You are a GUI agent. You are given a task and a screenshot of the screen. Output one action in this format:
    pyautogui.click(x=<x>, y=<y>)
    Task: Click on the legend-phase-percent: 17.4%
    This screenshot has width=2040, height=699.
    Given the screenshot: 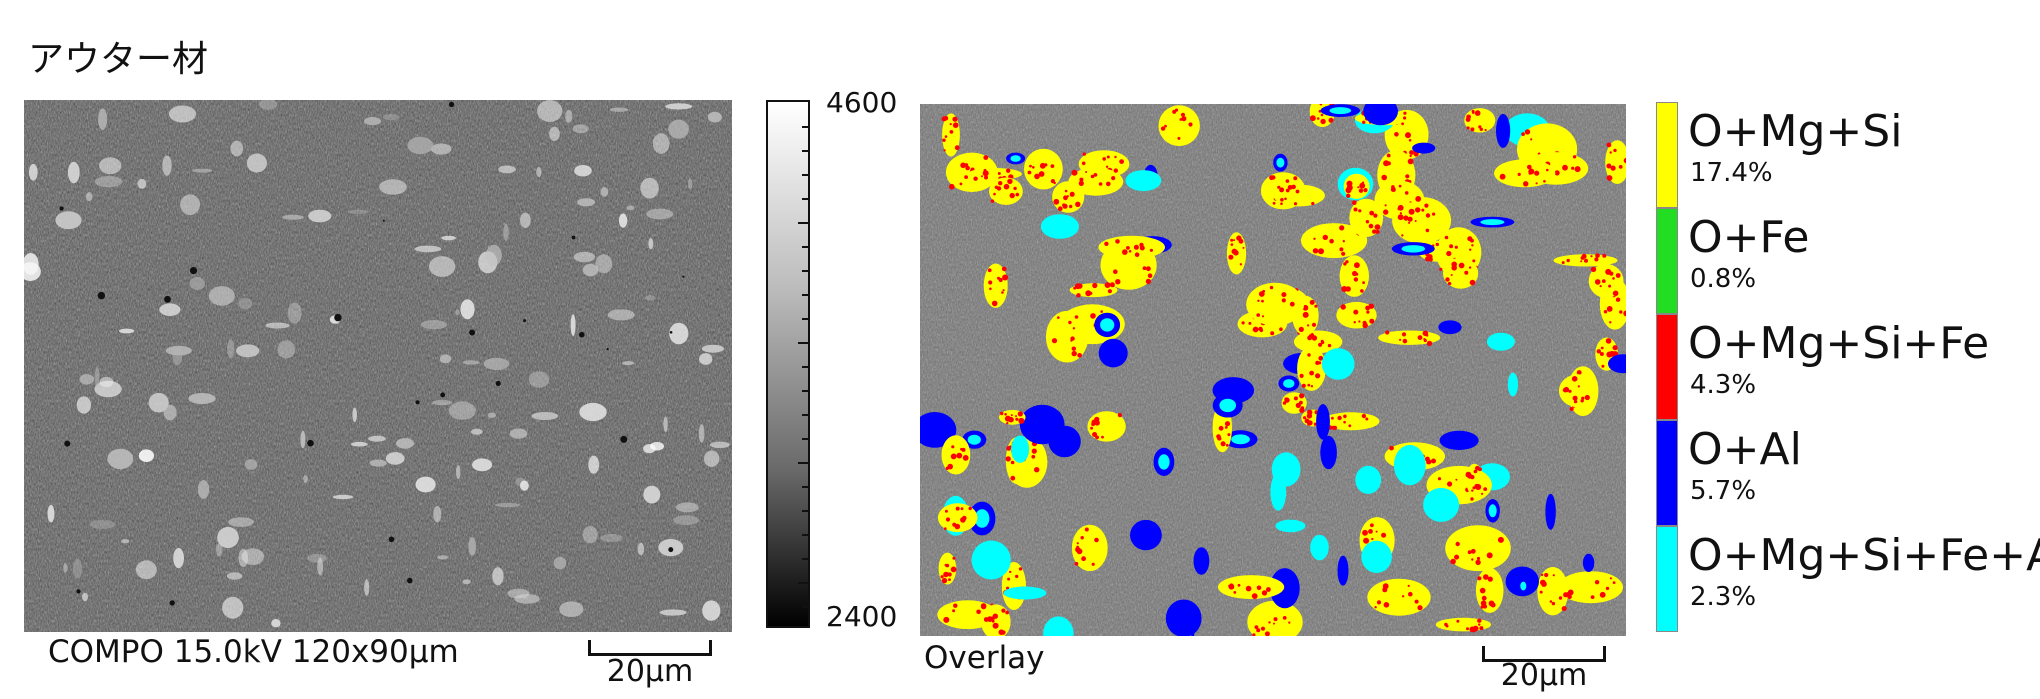 What is the action you would take?
    pyautogui.click(x=1731, y=173)
    